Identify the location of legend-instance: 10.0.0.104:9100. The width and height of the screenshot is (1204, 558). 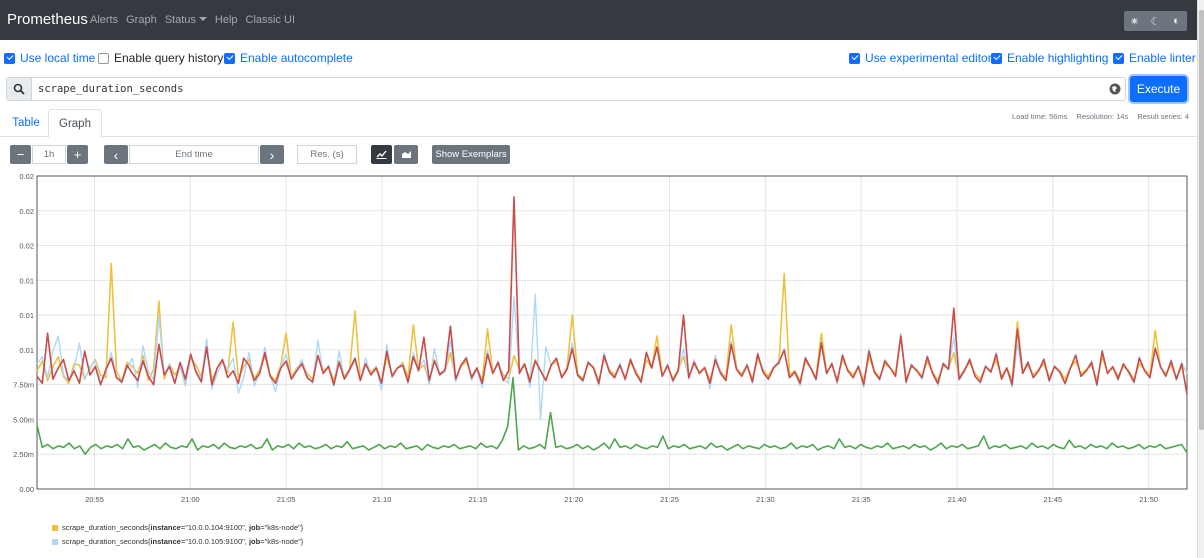
(215, 527).